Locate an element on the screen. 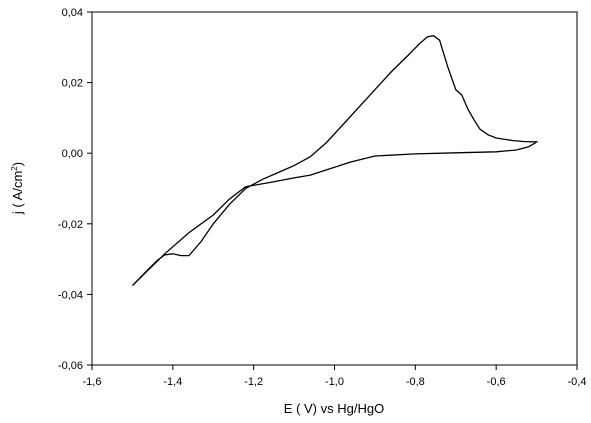 The width and height of the screenshot is (591, 423). y-tick-label: 0,04 is located at coordinates (72, 13).